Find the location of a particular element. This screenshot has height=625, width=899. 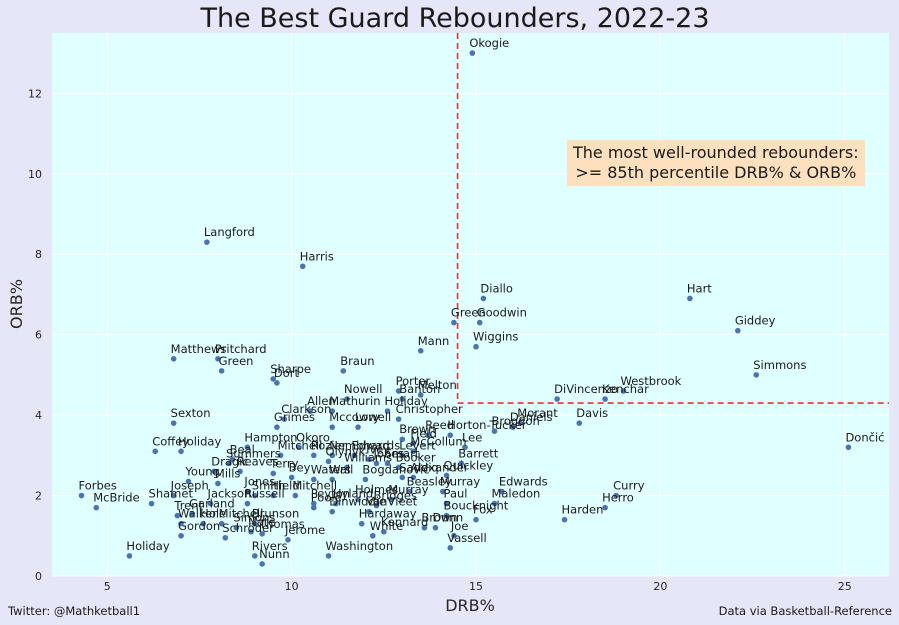

point-label: Wiggins is located at coordinates (495, 337).